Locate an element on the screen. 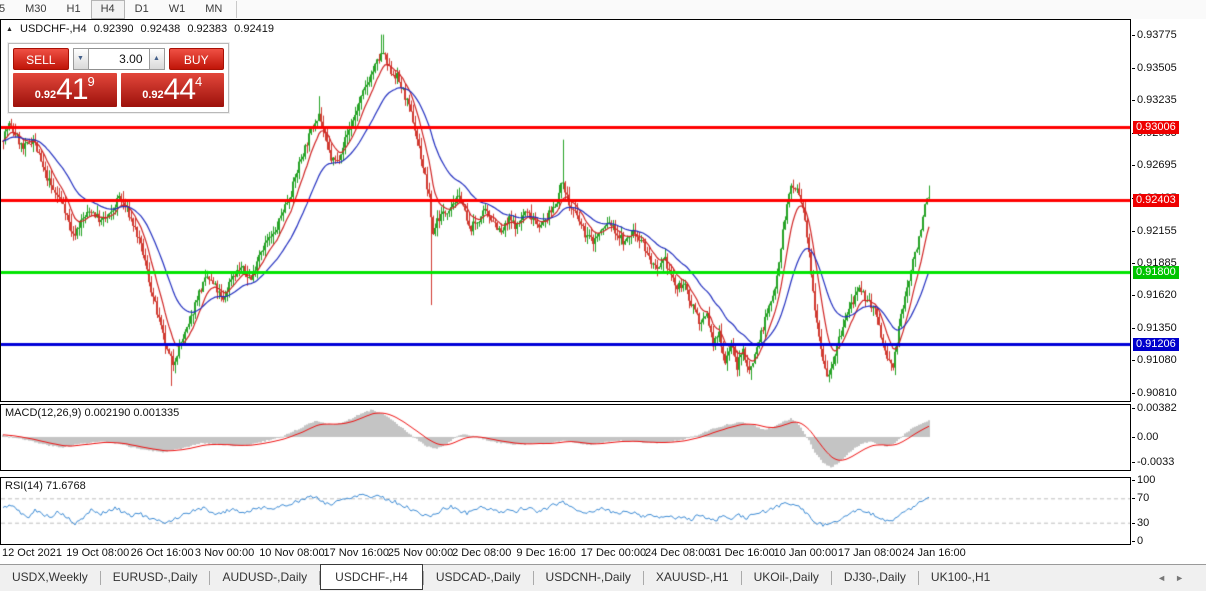 The height and width of the screenshot is (591, 1206). volume-increase-button: ▲ is located at coordinates (156, 59).